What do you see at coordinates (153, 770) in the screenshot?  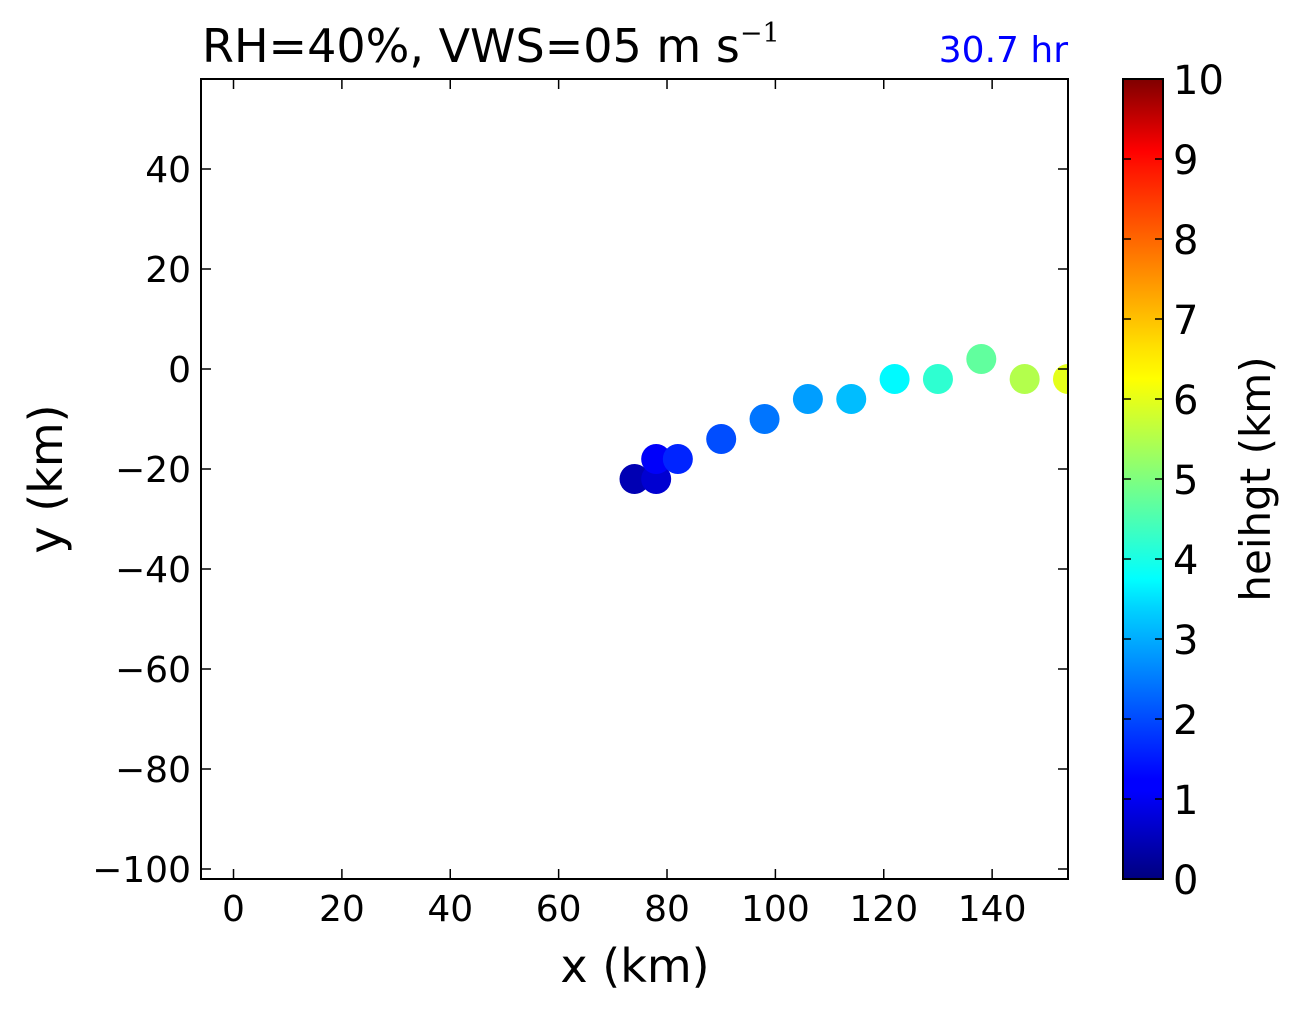 I see `y-tick-label-1: −80` at bounding box center [153, 770].